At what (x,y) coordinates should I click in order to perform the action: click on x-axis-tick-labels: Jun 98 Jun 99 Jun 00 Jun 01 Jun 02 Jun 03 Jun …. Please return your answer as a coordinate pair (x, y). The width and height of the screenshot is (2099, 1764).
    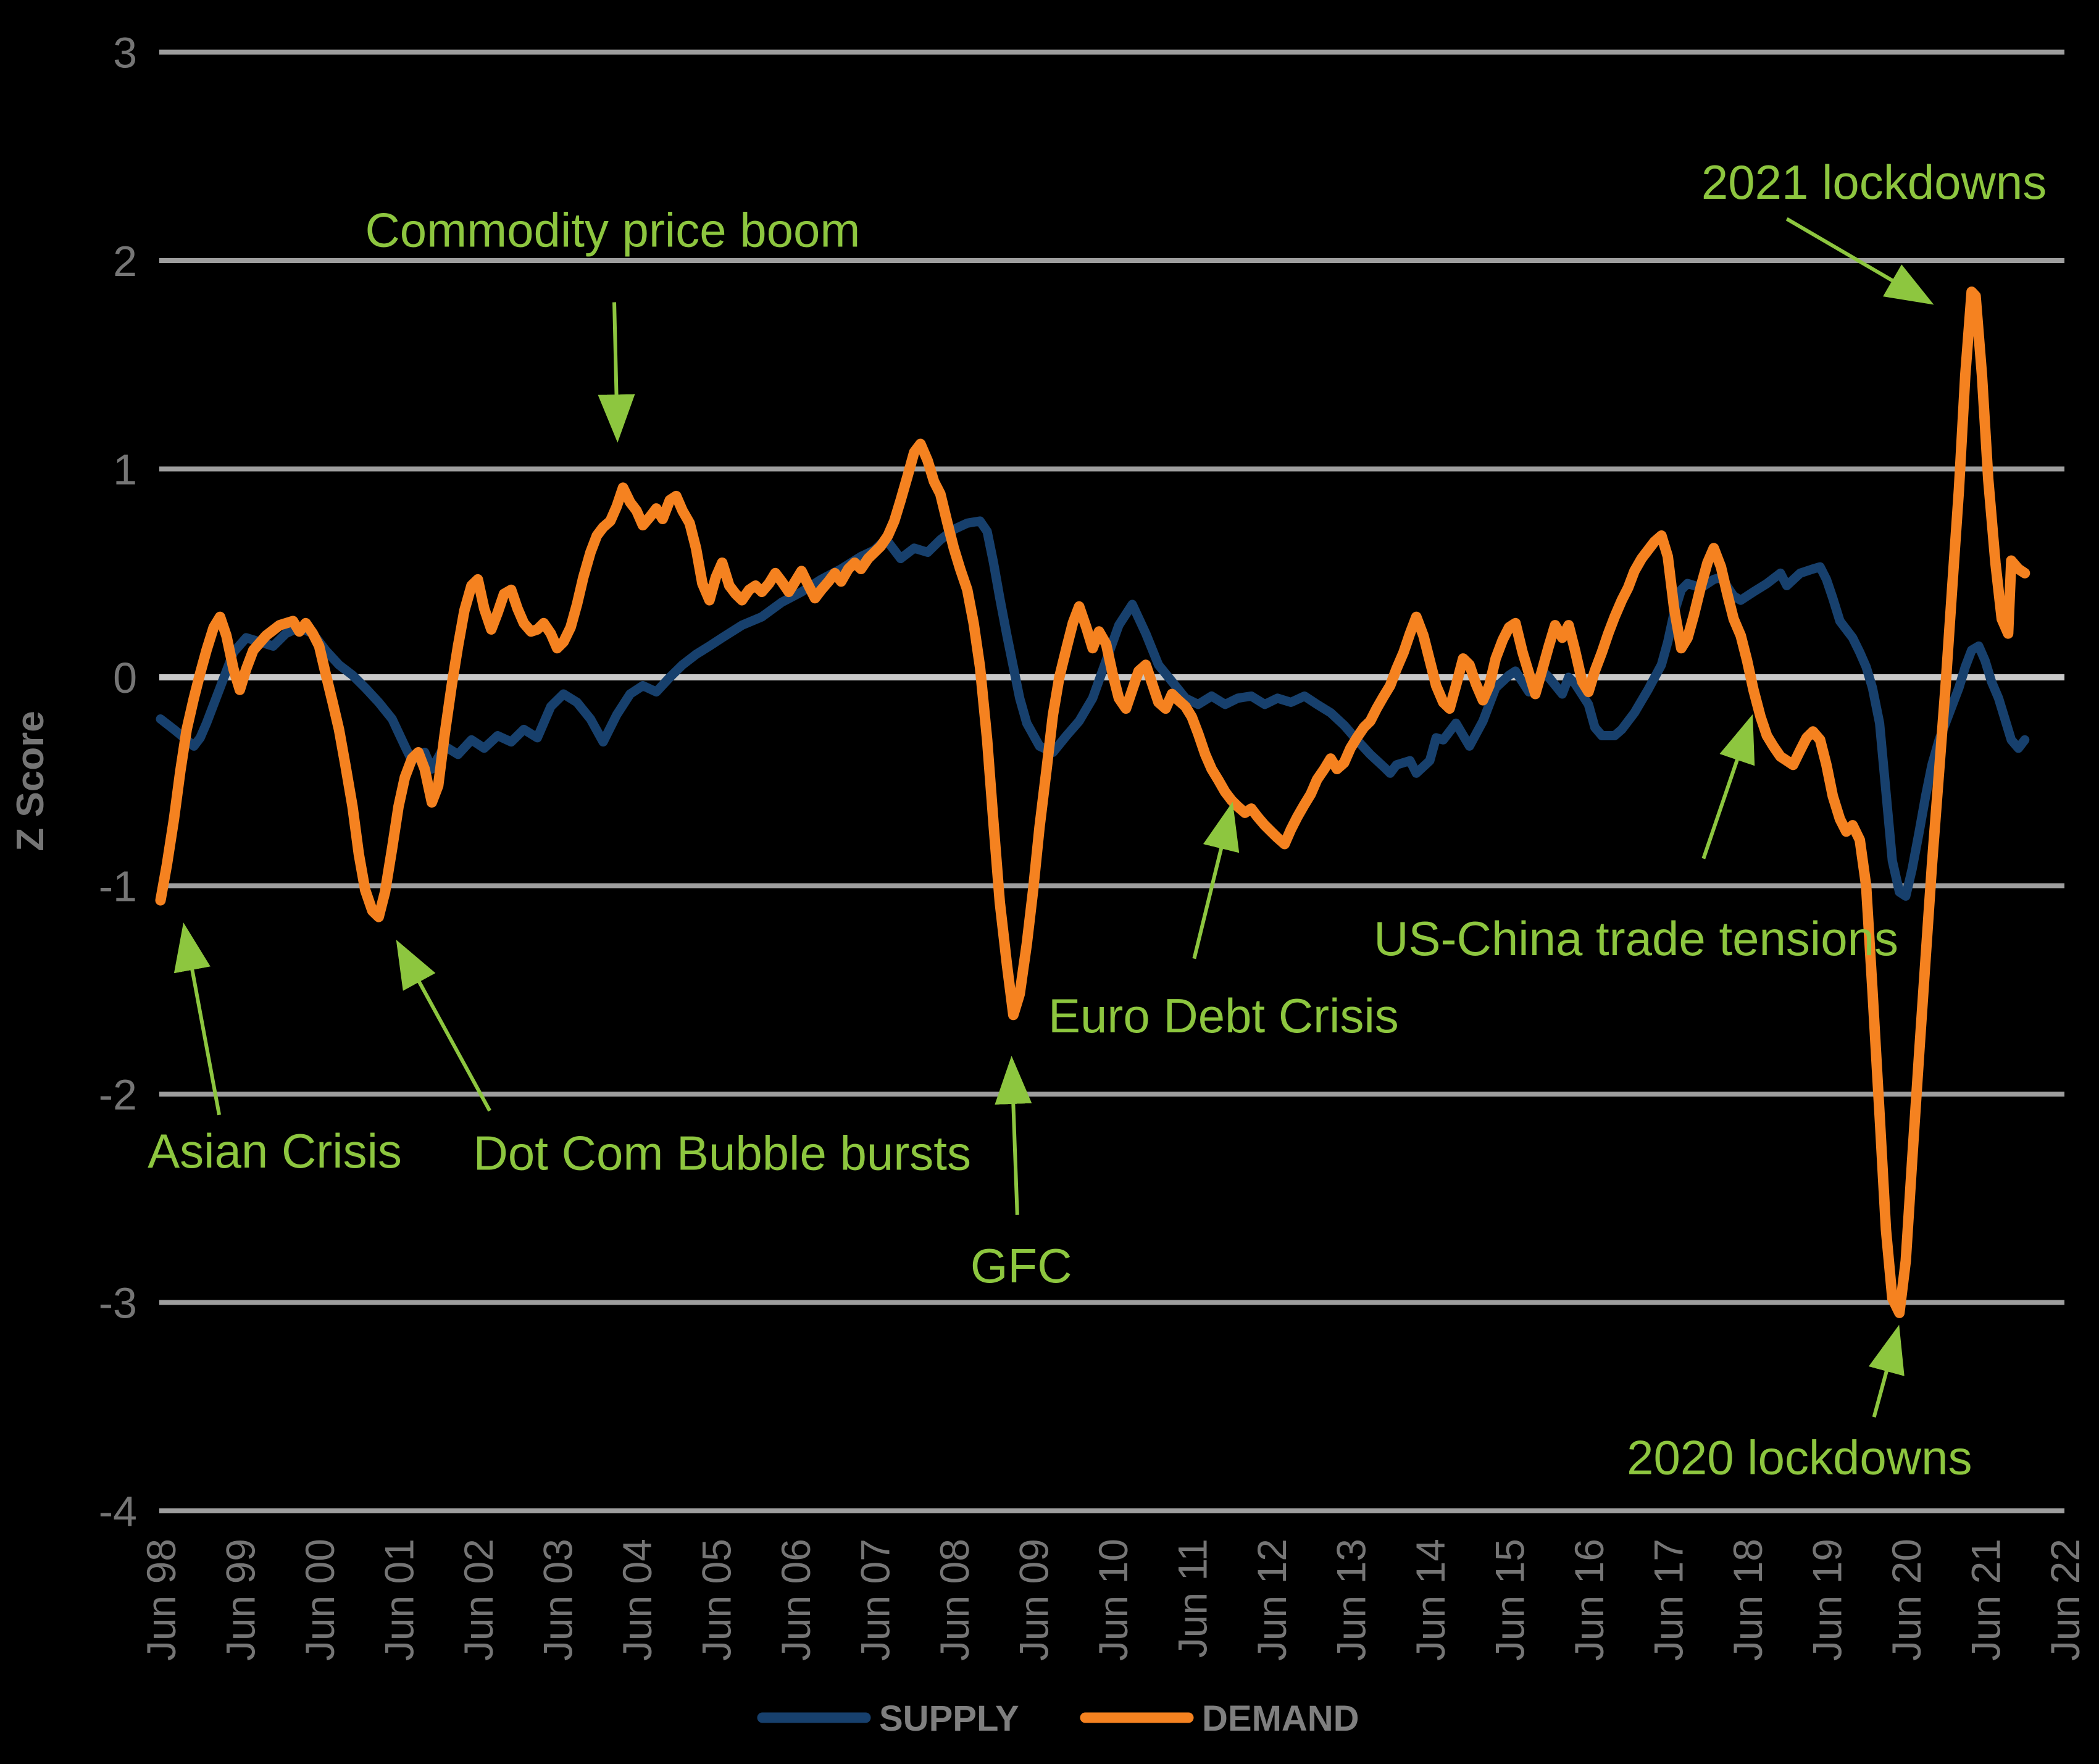
    Looking at the image, I should click on (1113, 1600).